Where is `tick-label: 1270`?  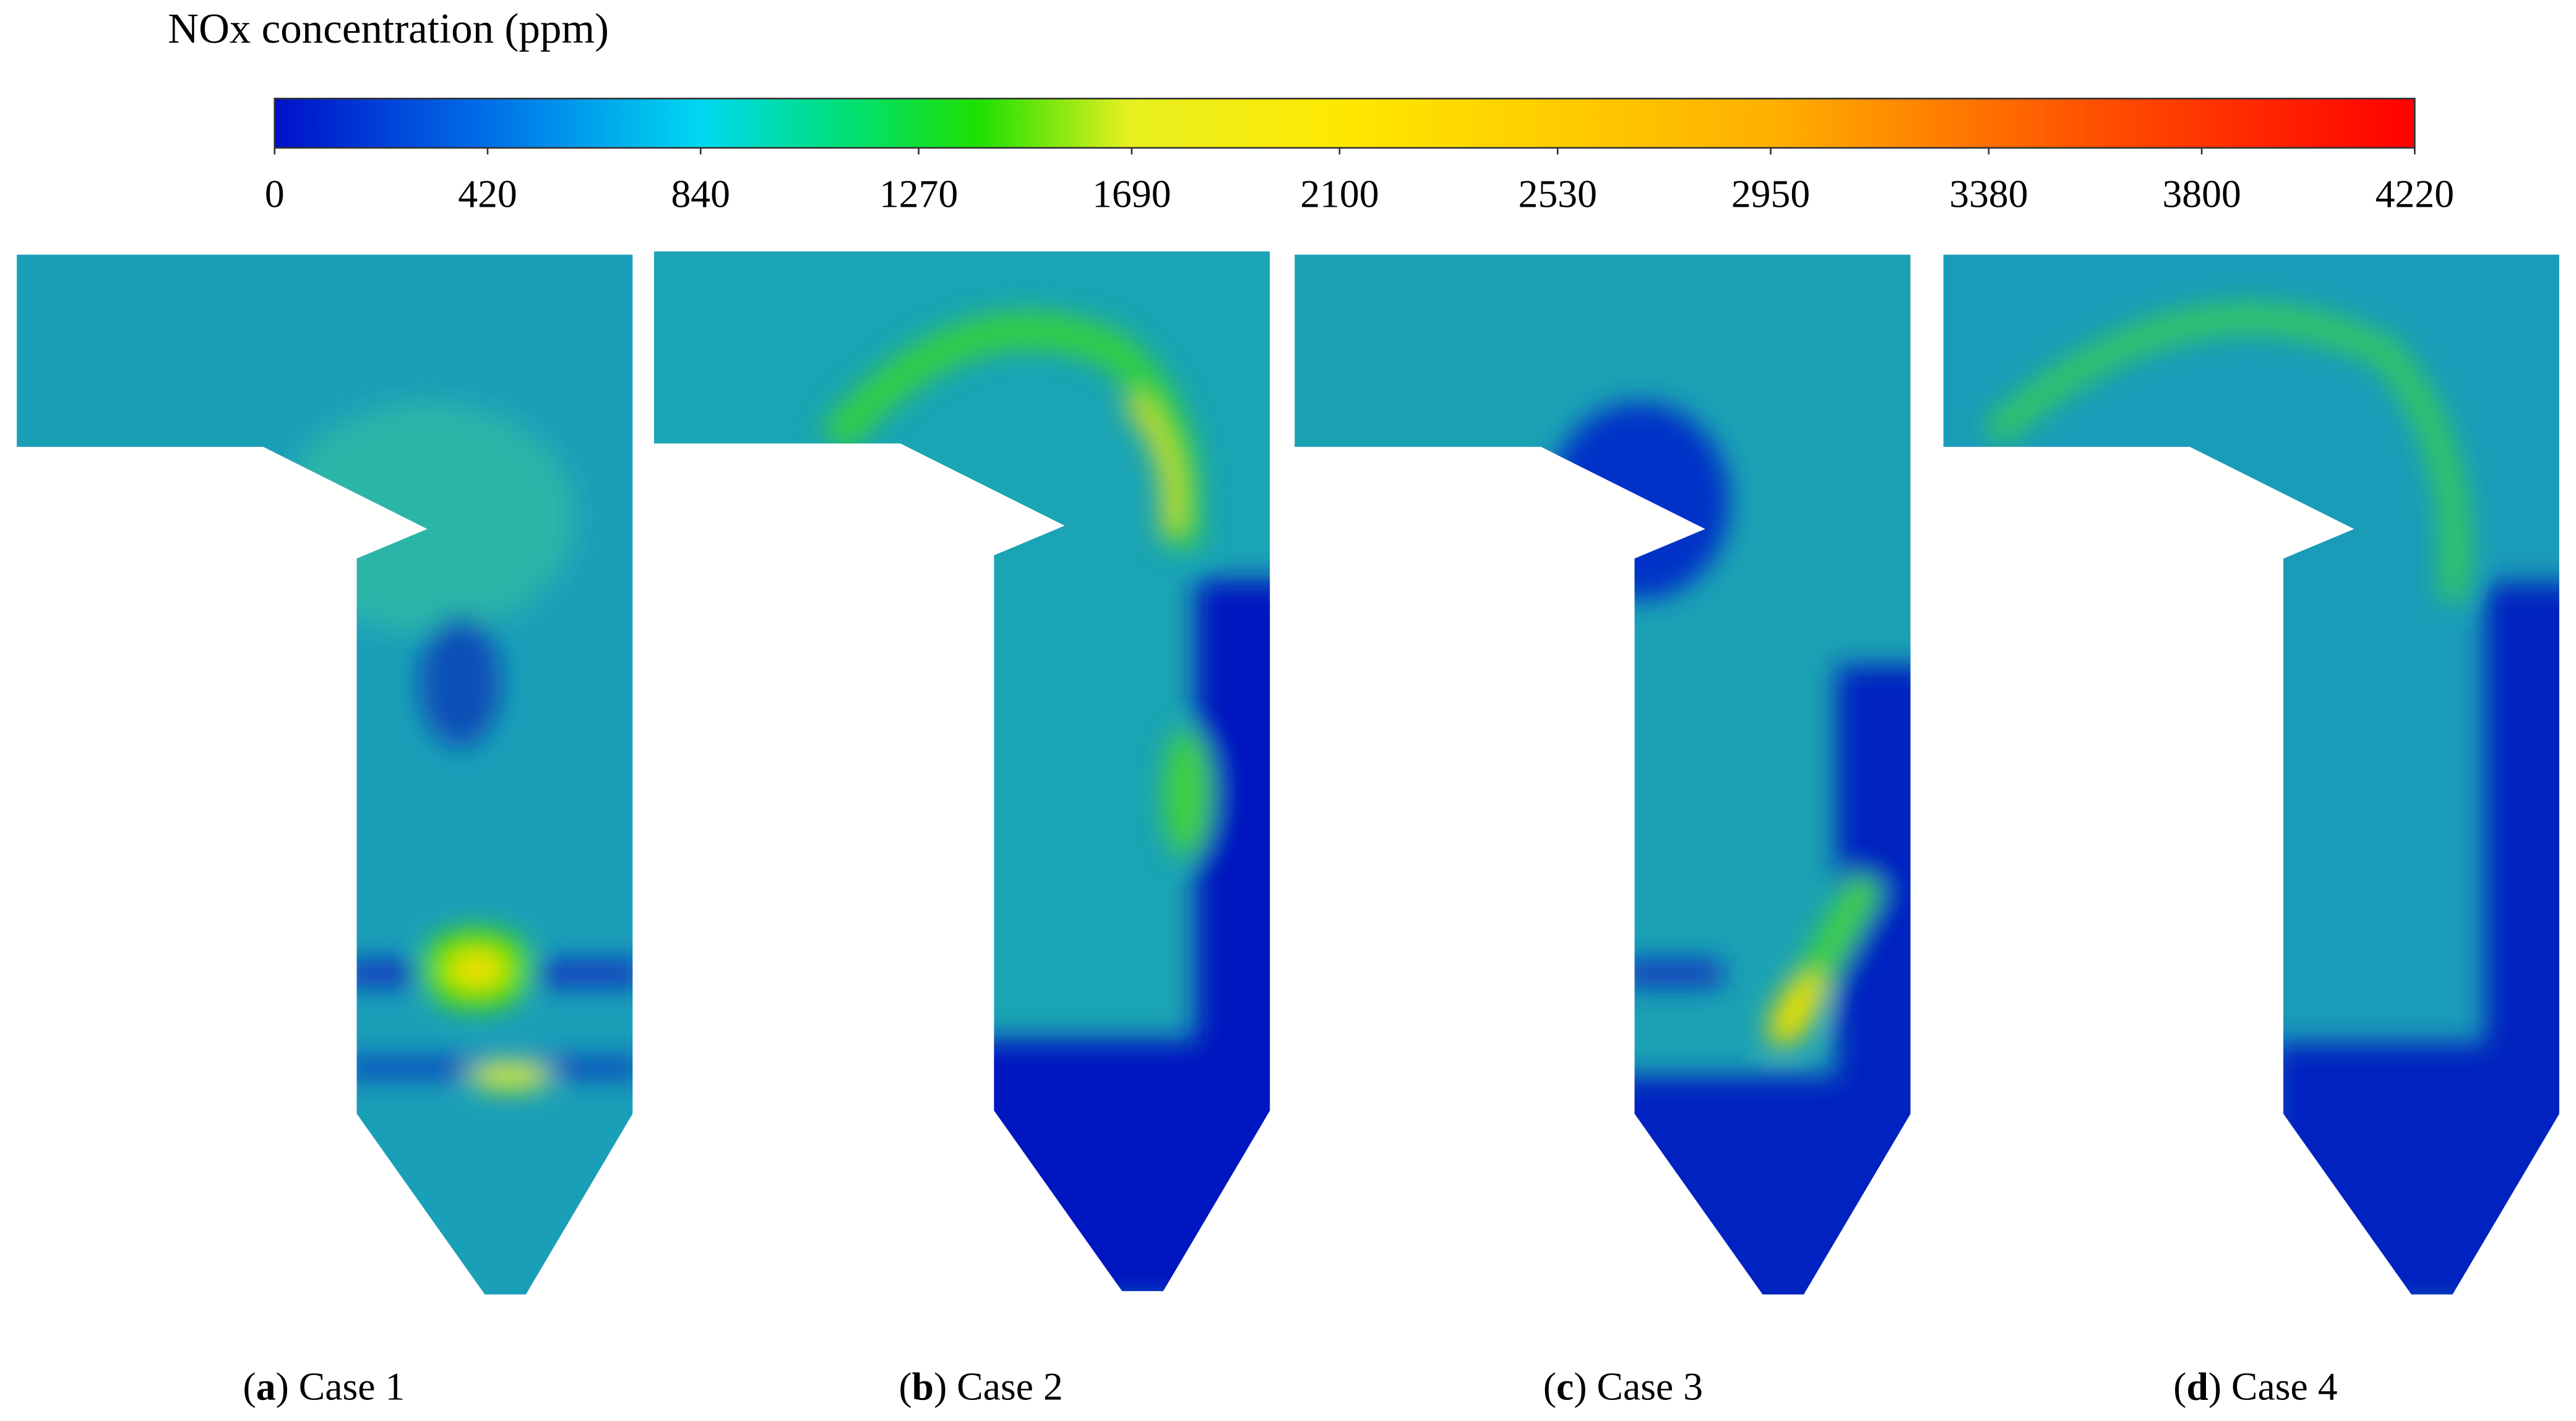 tick-label: 1270 is located at coordinates (918, 193).